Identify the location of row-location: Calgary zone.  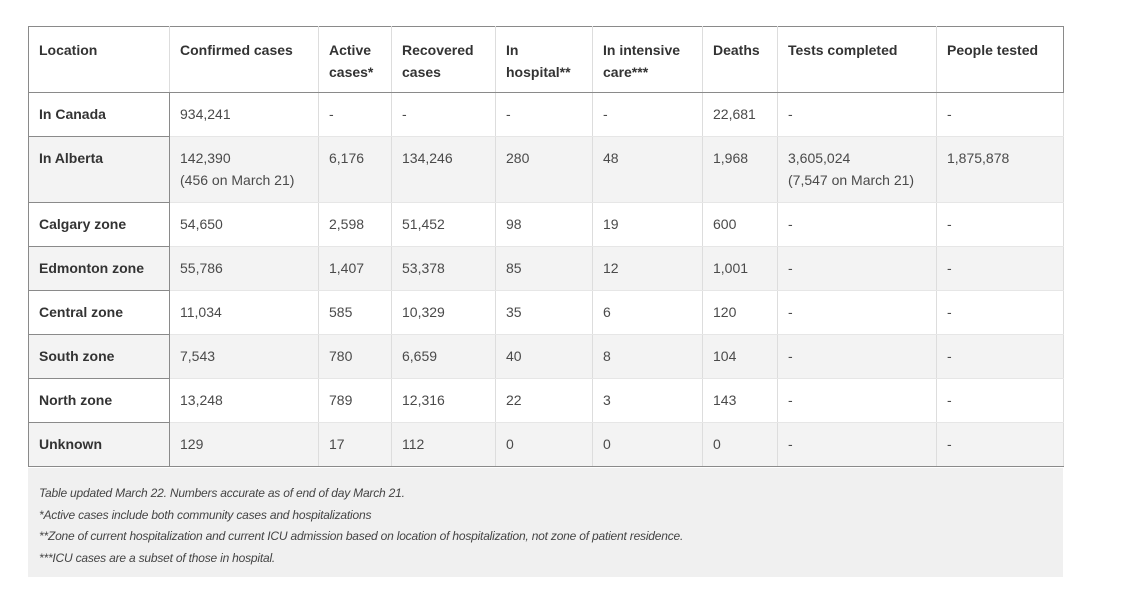
(99, 224).